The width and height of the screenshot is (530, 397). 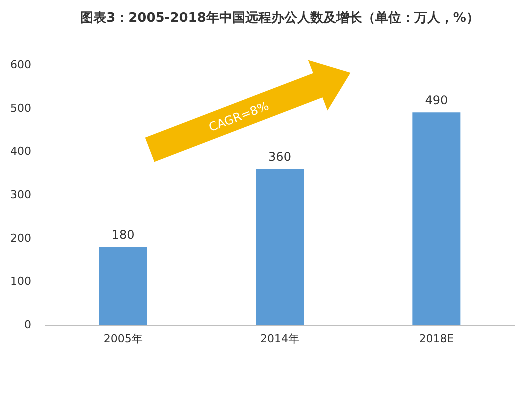 I want to click on x-tick-label: 2018E, so click(x=436, y=339).